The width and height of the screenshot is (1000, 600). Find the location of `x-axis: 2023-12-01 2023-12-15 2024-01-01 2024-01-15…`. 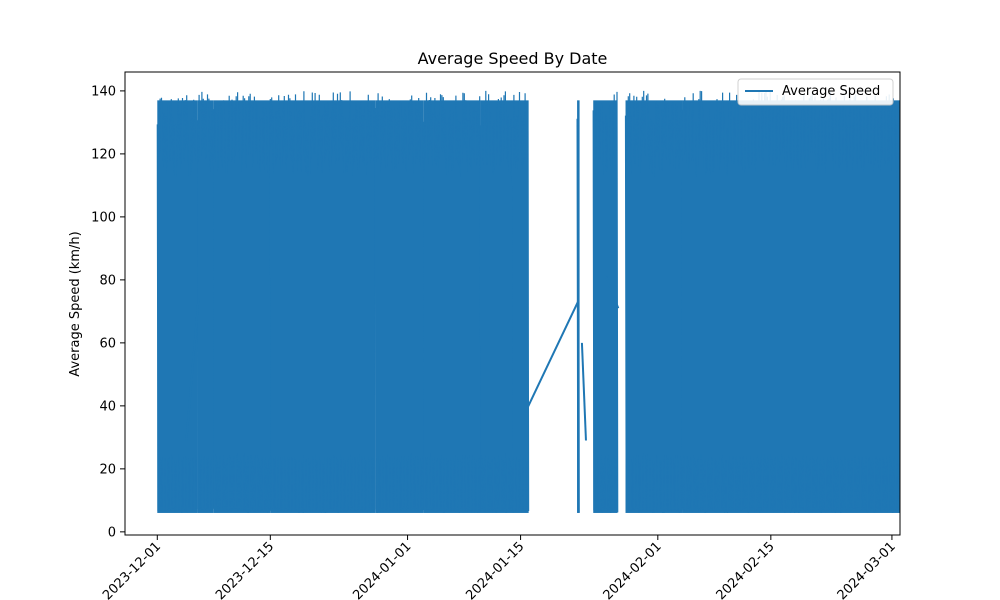

x-axis: 2023-12-01 2023-12-15 2024-01-01 2024-01-15… is located at coordinates (499, 567).